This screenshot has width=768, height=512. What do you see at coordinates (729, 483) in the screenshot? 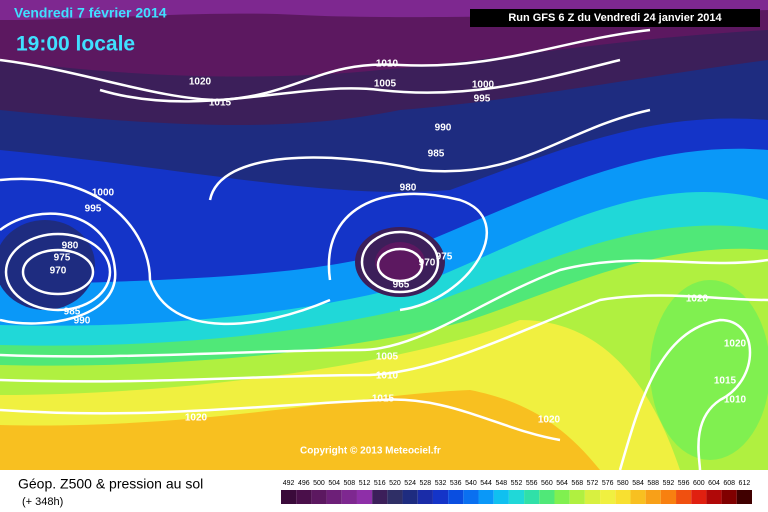
I see `scale-label: 608` at bounding box center [729, 483].